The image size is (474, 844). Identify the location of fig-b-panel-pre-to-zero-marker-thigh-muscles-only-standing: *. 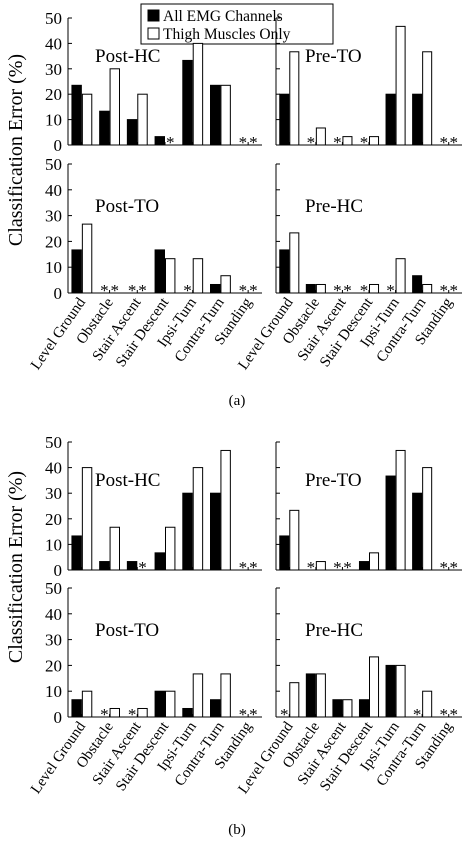
(453, 567).